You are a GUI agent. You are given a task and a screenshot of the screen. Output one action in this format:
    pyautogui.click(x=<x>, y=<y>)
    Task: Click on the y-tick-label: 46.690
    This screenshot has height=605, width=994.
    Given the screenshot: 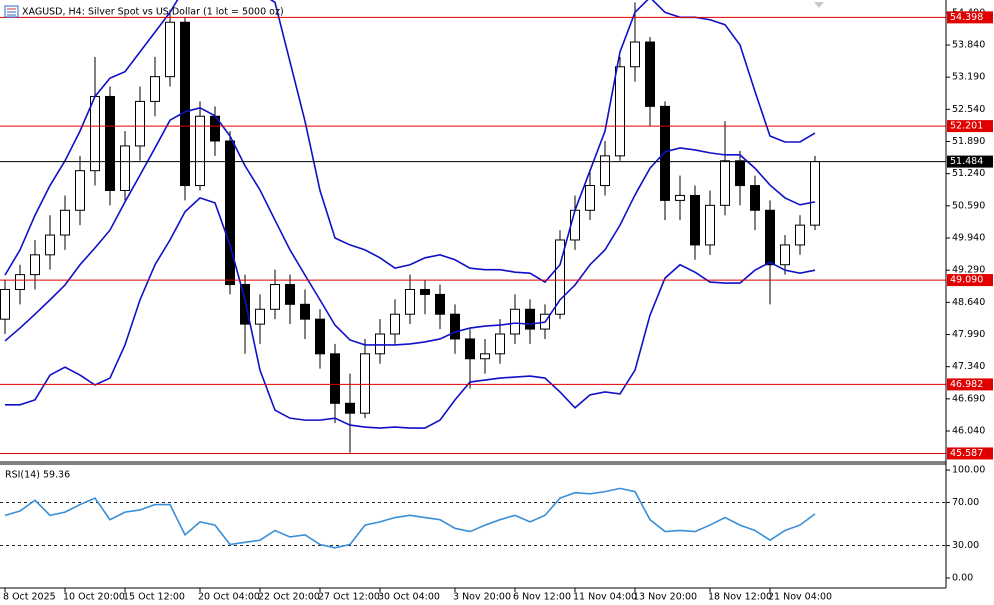 What is the action you would take?
    pyautogui.click(x=968, y=398)
    